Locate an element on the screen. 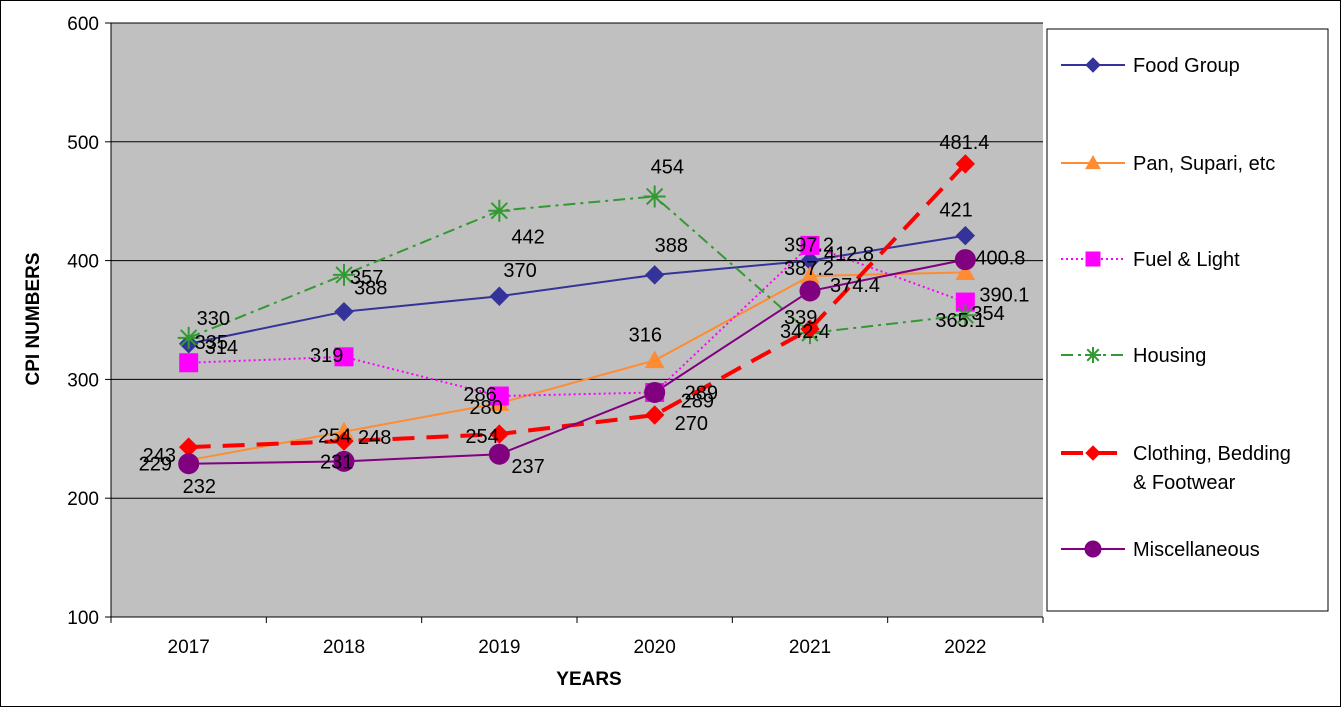 The height and width of the screenshot is (711, 1341). data-label: 374.4 is located at coordinates (855, 286).